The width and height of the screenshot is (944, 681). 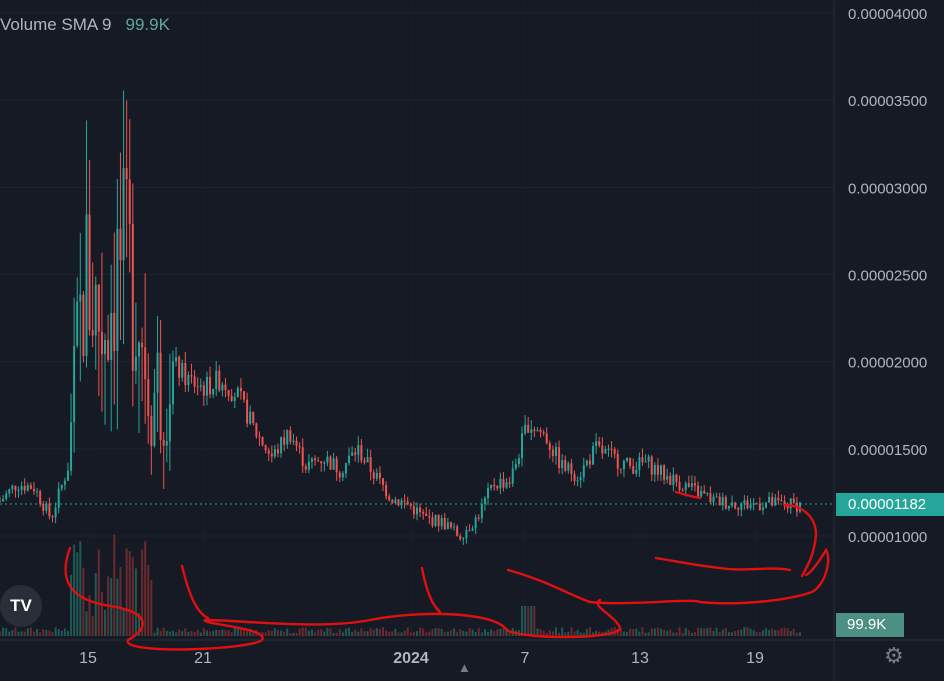 What do you see at coordinates (85, 25) in the screenshot?
I see `volume-sma-label: Volume SMA 9 99.9K` at bounding box center [85, 25].